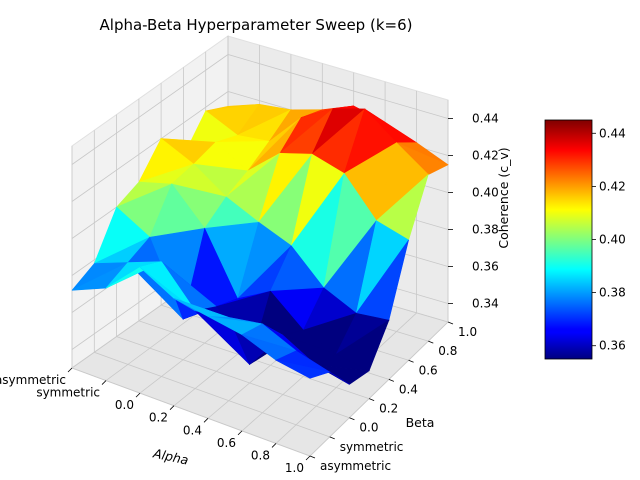 The width and height of the screenshot is (640, 480). I want to click on x-tick-label: 0.0, so click(124, 405).